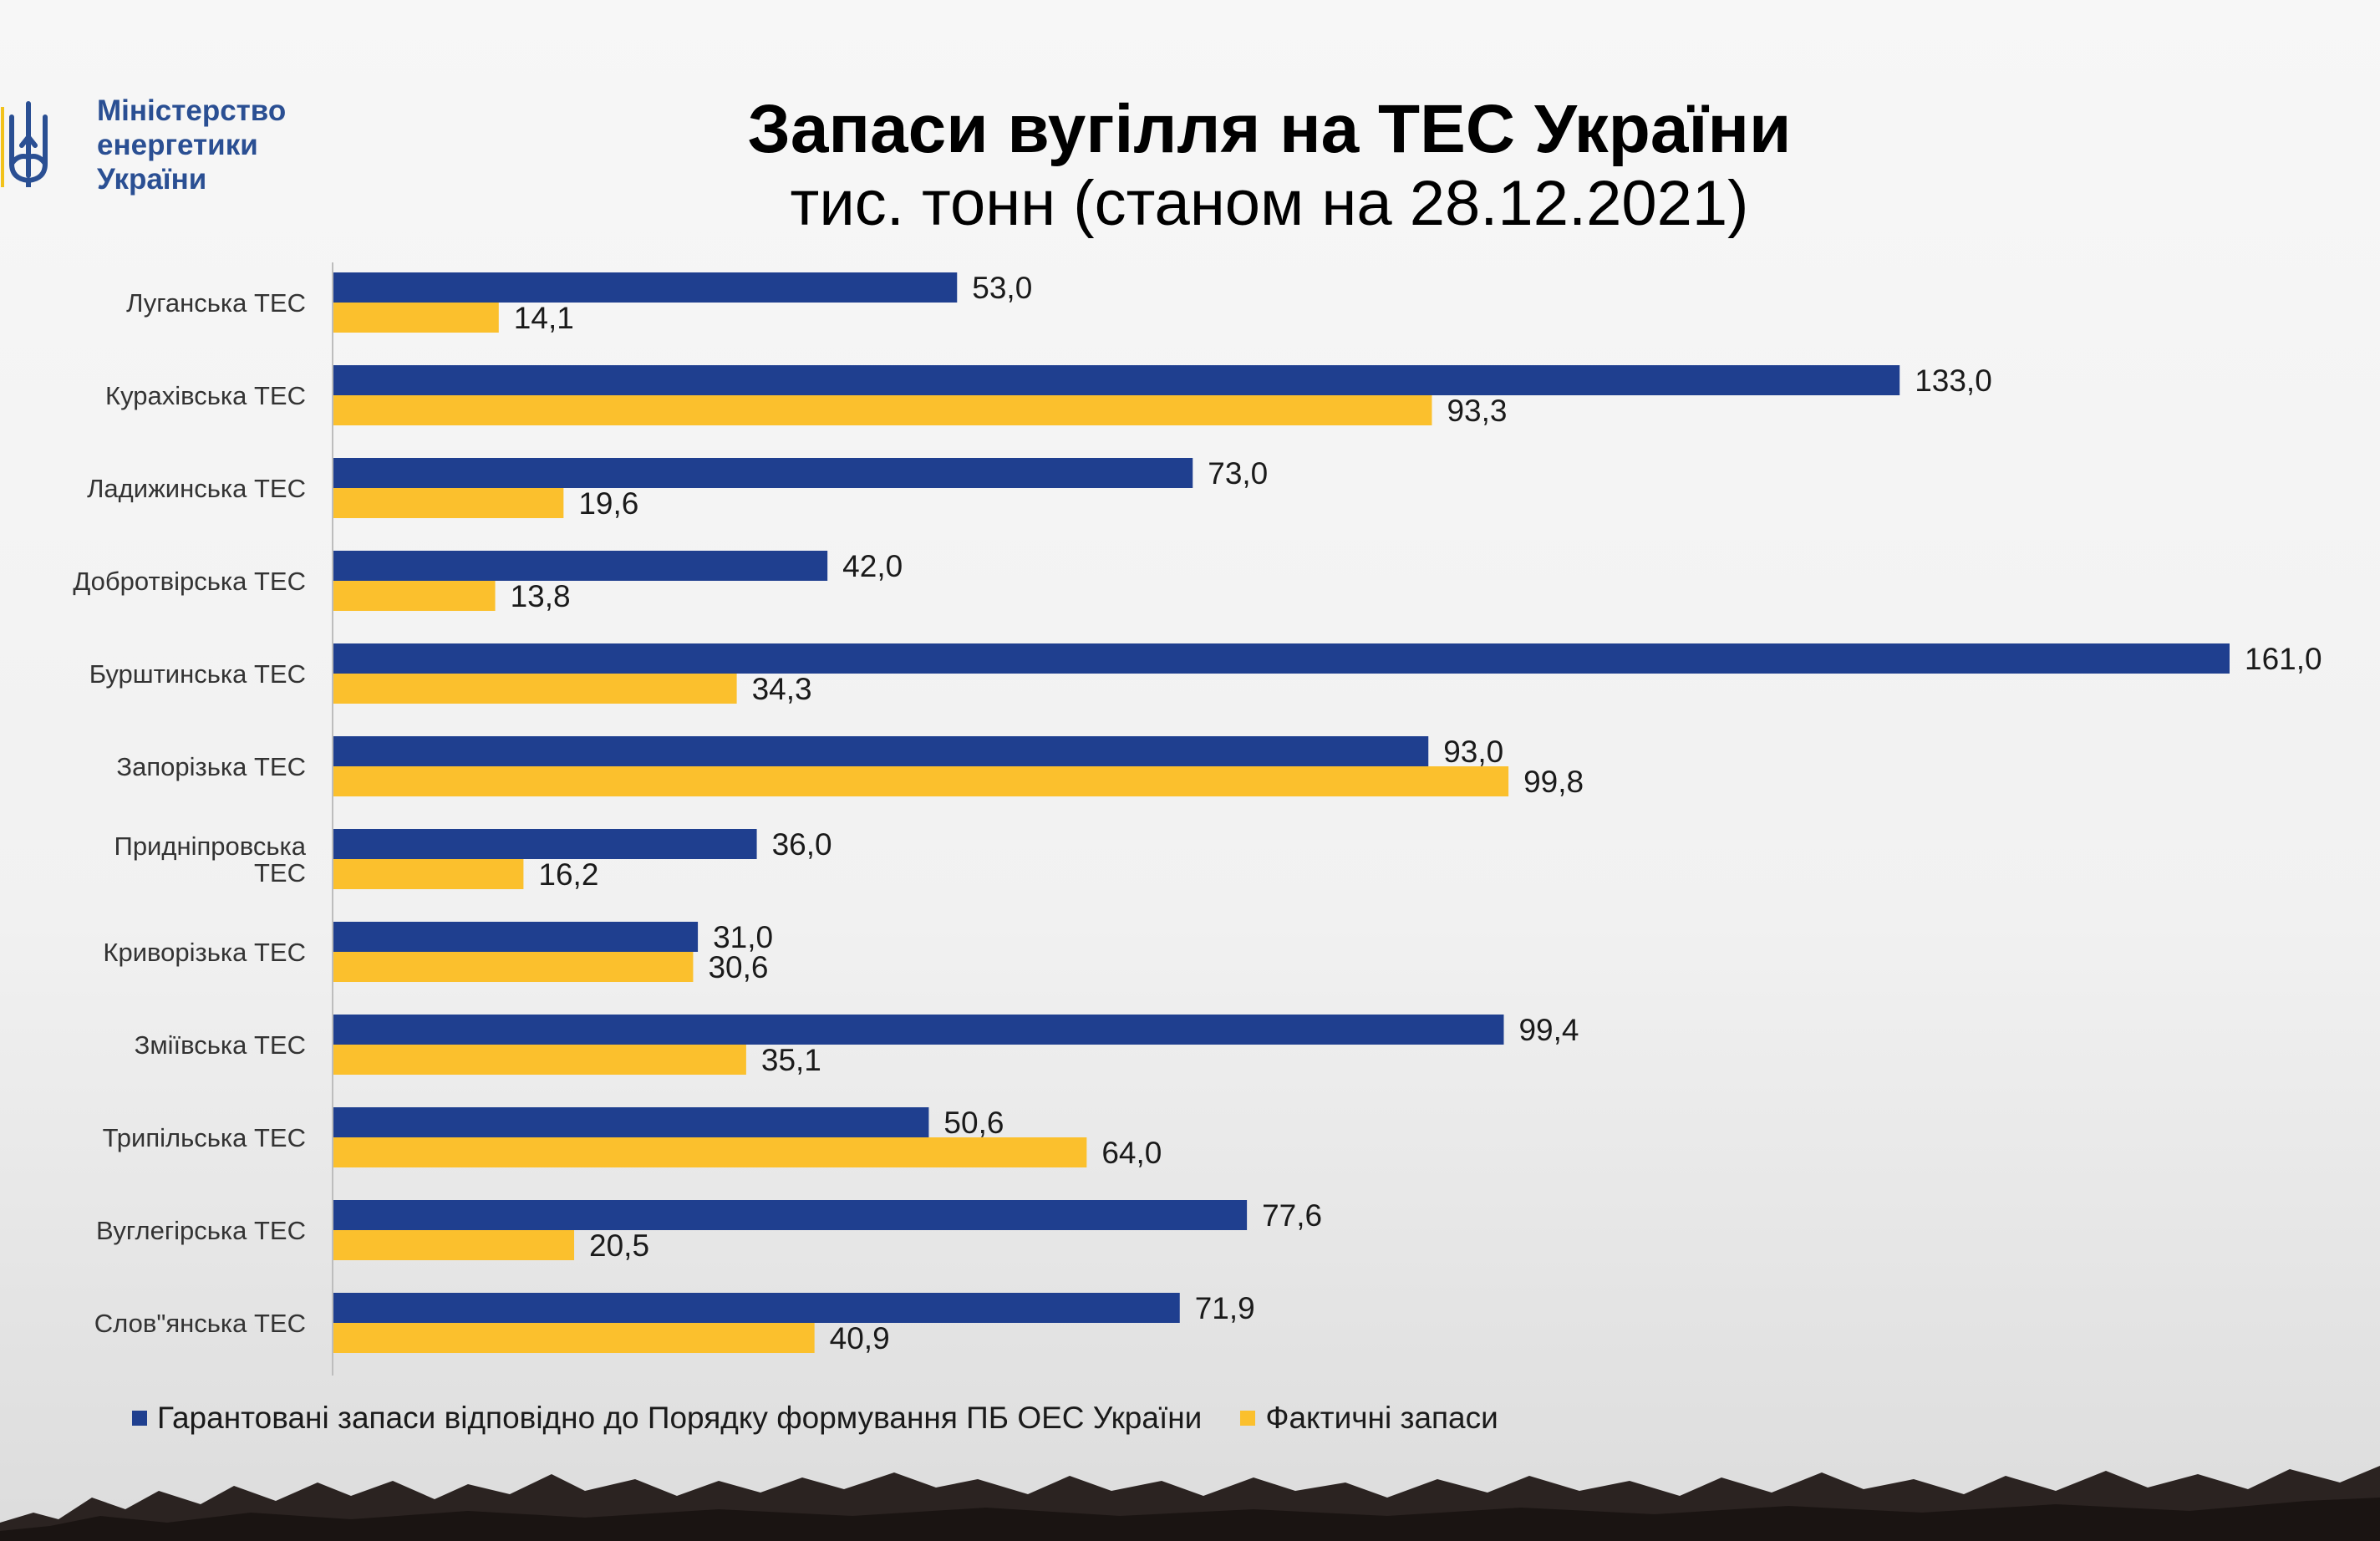  Describe the element at coordinates (1548, 1030) in the screenshot. I see `data-label-guaranteed: 99,4` at that location.